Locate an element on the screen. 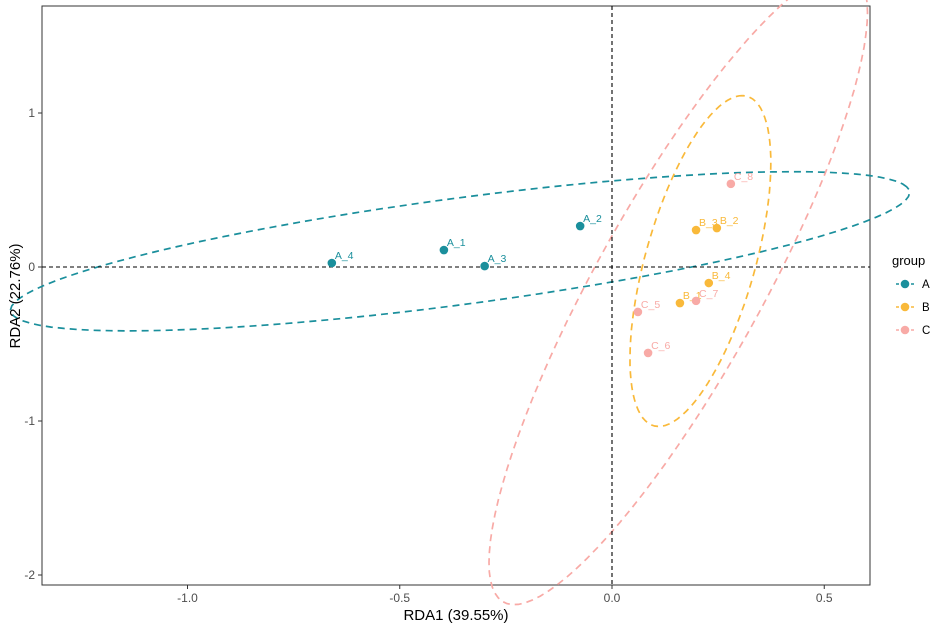 This screenshot has height=631, width=946. legend-key-point-A is located at coordinates (905, 284).